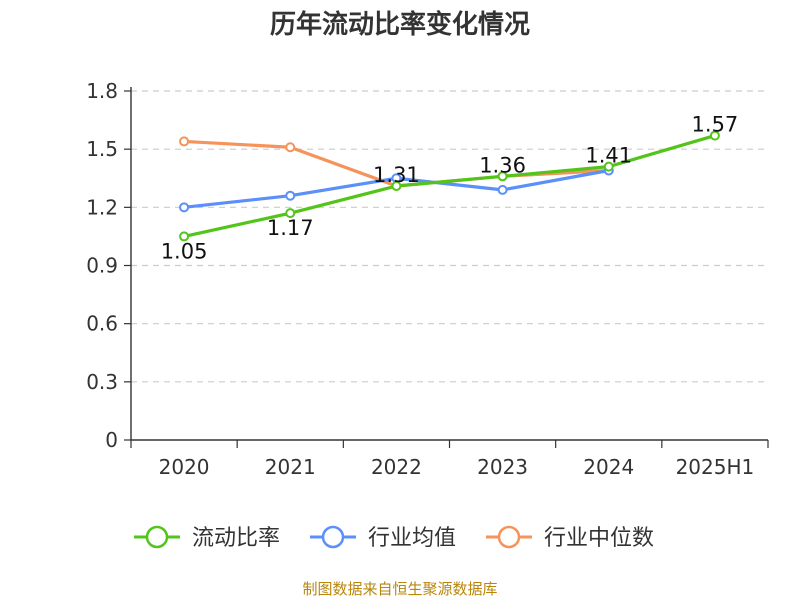 The height and width of the screenshot is (600, 800). Describe the element at coordinates (184, 251) in the screenshot. I see `data-label: 1.05` at that location.